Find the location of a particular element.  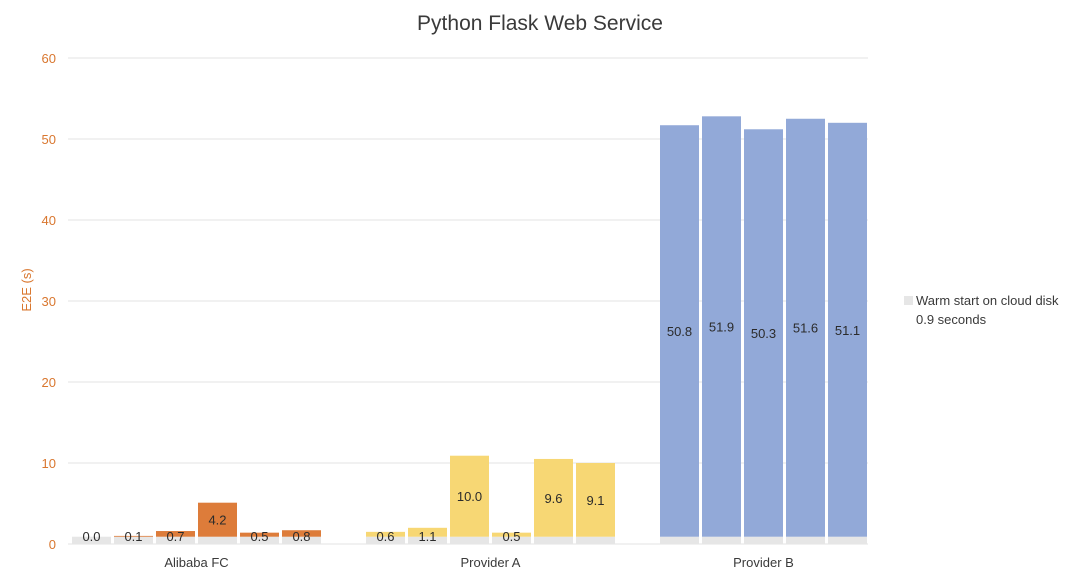

data-label: 51.6 is located at coordinates (805, 328).